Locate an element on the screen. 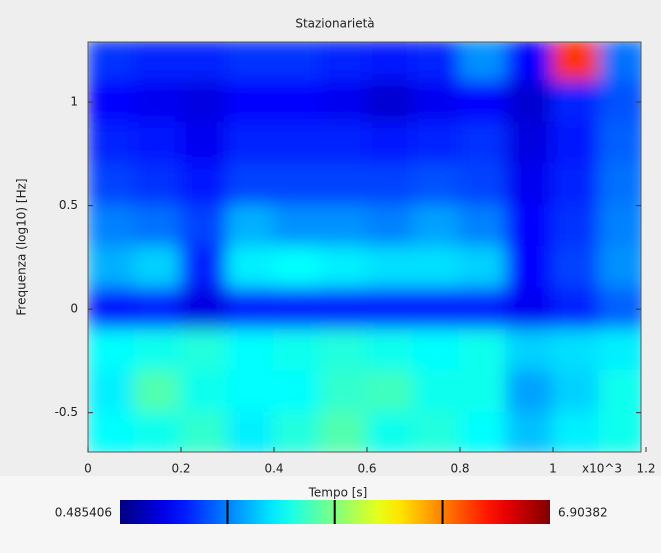 The image size is (661, 553). y-tick-label: 1 is located at coordinates (74, 102).